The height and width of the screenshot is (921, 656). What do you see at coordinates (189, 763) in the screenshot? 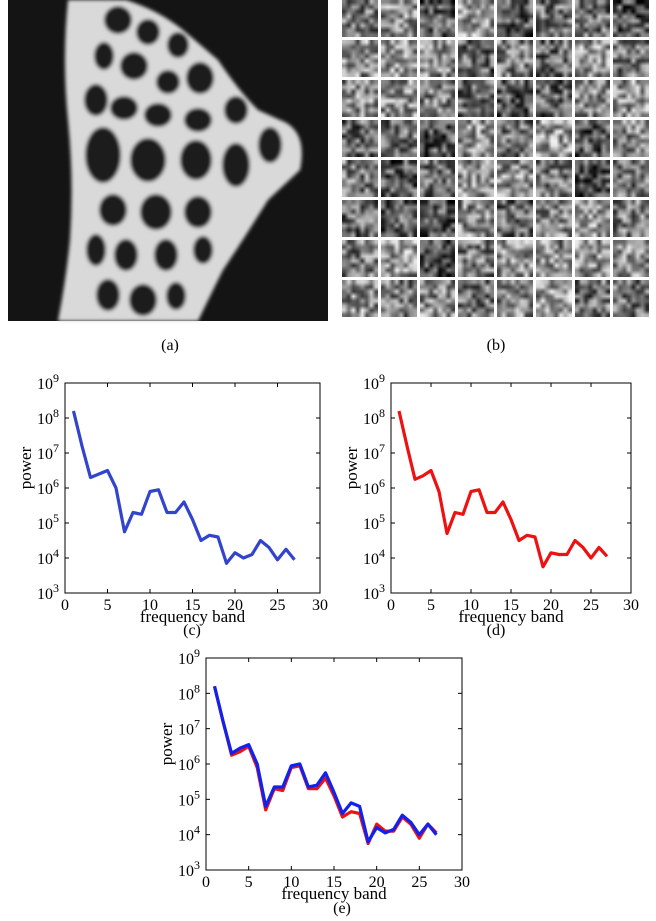
I see `y-tick-label: 10⁶` at bounding box center [189, 763].